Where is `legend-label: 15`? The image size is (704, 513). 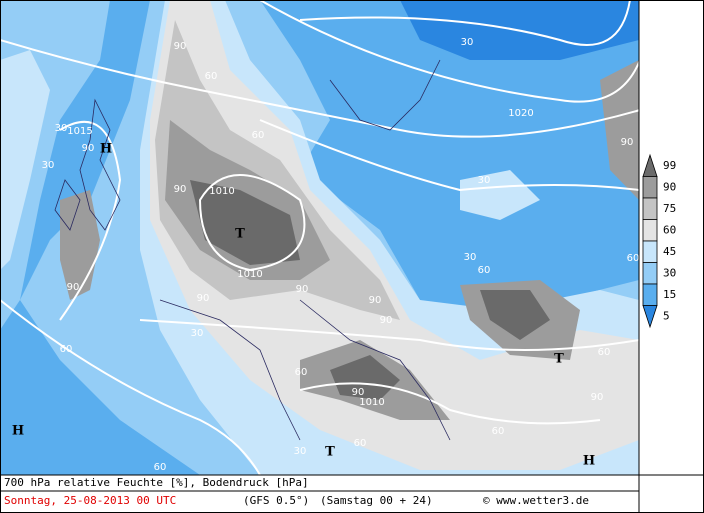
legend-label: 15 is located at coordinates (669, 294).